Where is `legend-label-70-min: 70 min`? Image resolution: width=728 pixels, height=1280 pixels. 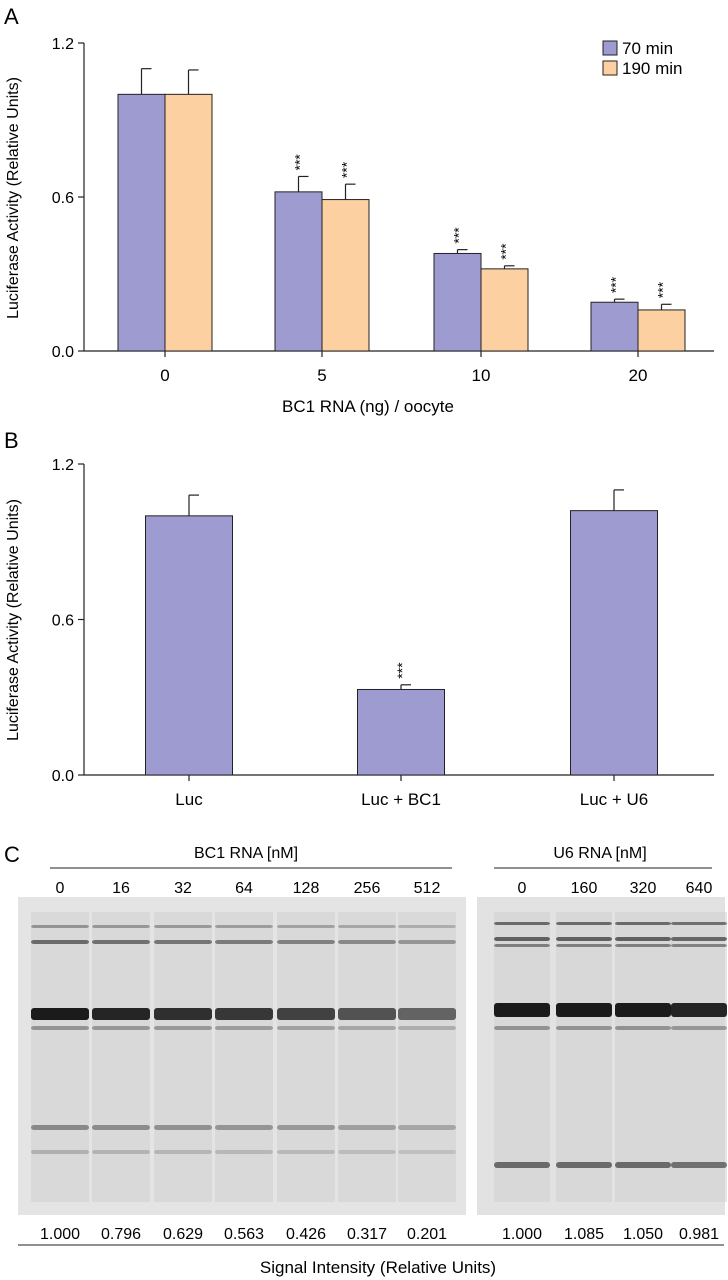 legend-label-70-min: 70 min is located at coordinates (647, 48).